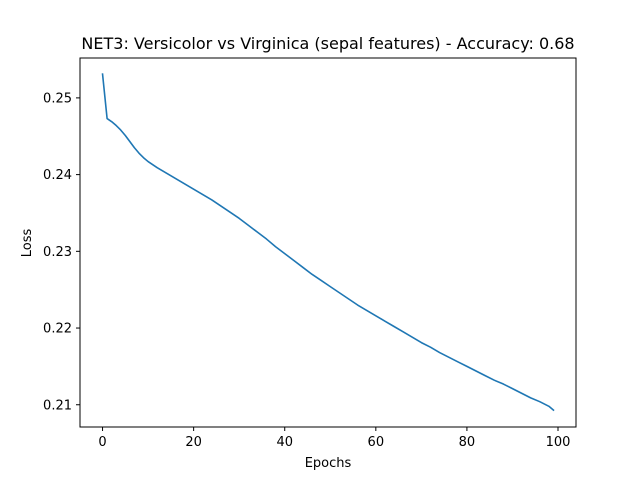 The image size is (640, 480). Describe the element at coordinates (193, 442) in the screenshot. I see `x-tick-label: 20` at that location.